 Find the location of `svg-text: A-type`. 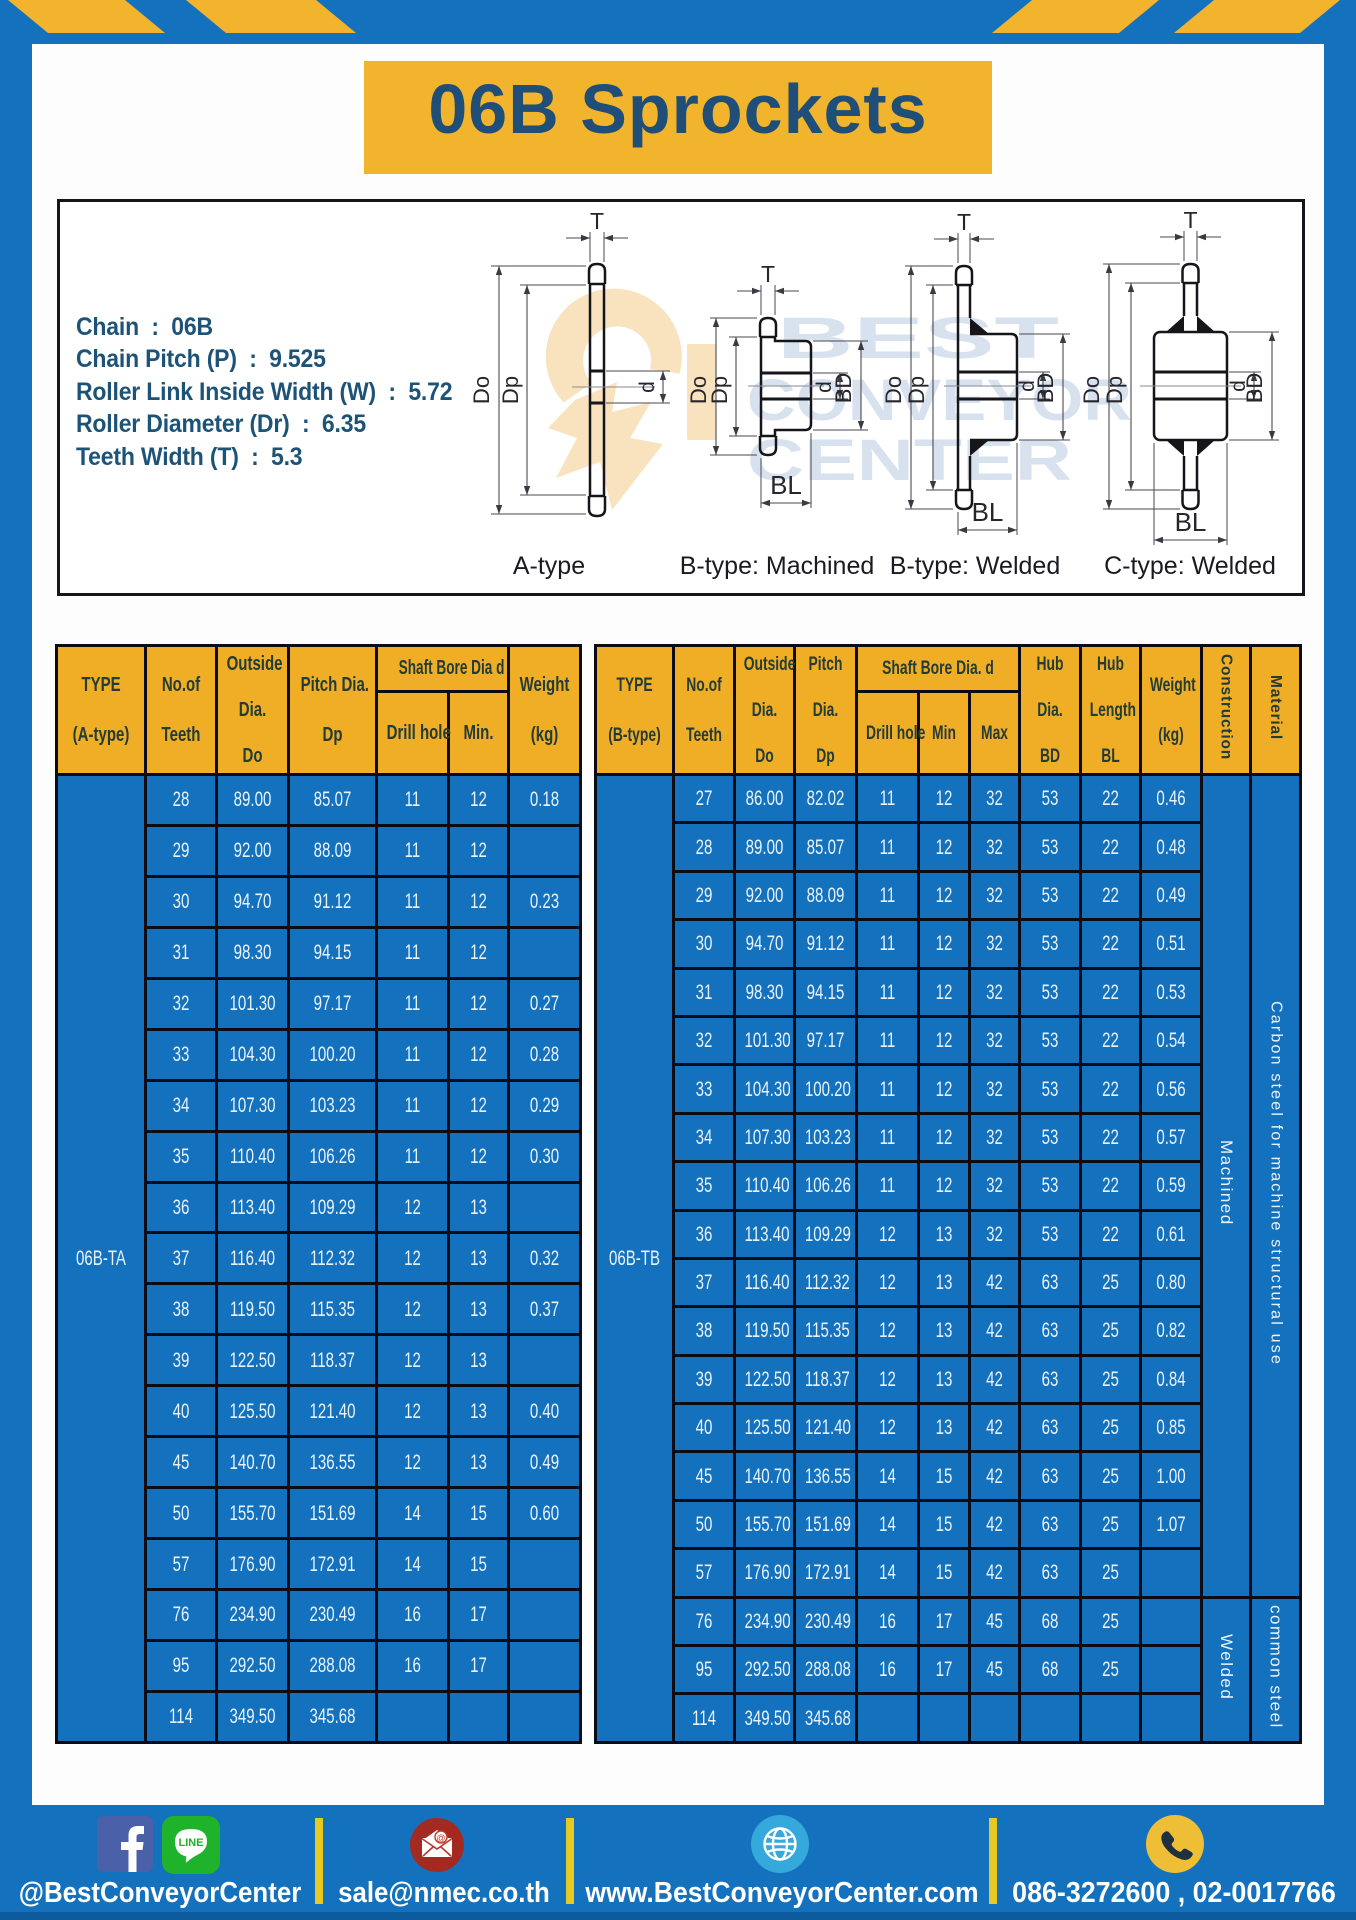

svg-text: A-type is located at coordinates (549, 566).